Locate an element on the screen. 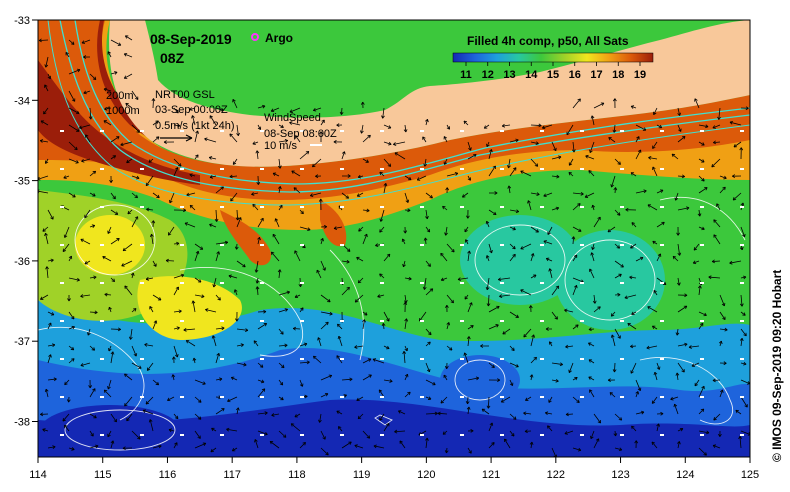 This screenshot has height=492, width=790. map-date: 08-Sep-2019 is located at coordinates (191, 39).